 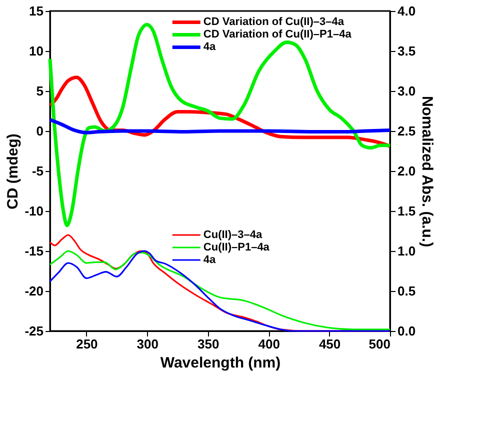 I want to click on y-tick-label: -20, so click(x=34, y=291).